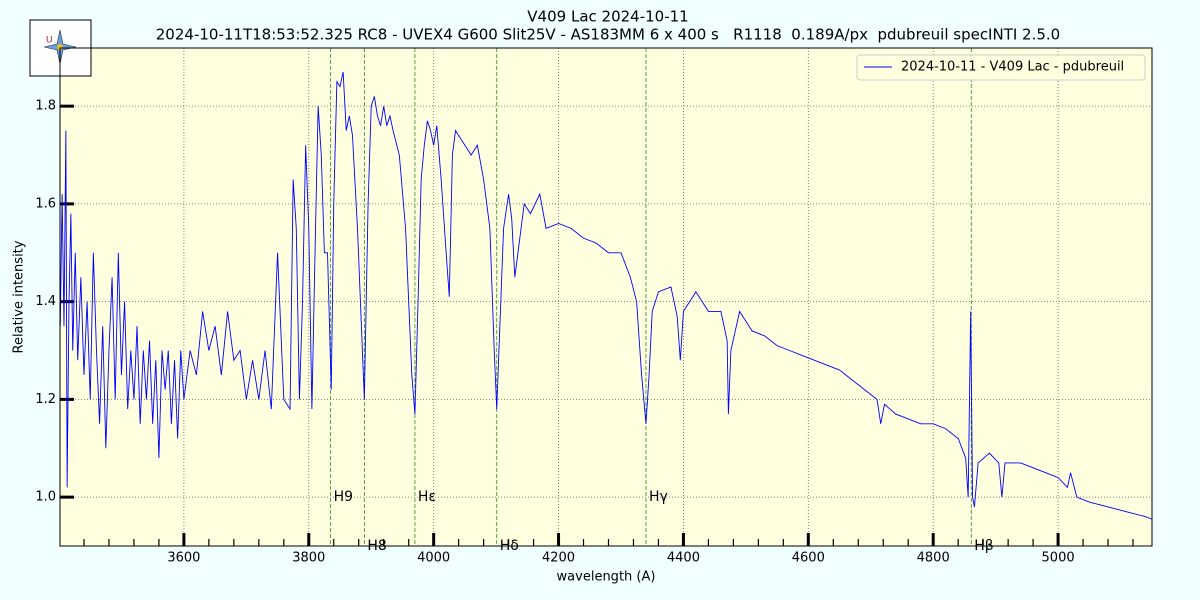 The height and width of the screenshot is (600, 1200). I want to click on y-tick-label: 1.2, so click(45, 399).